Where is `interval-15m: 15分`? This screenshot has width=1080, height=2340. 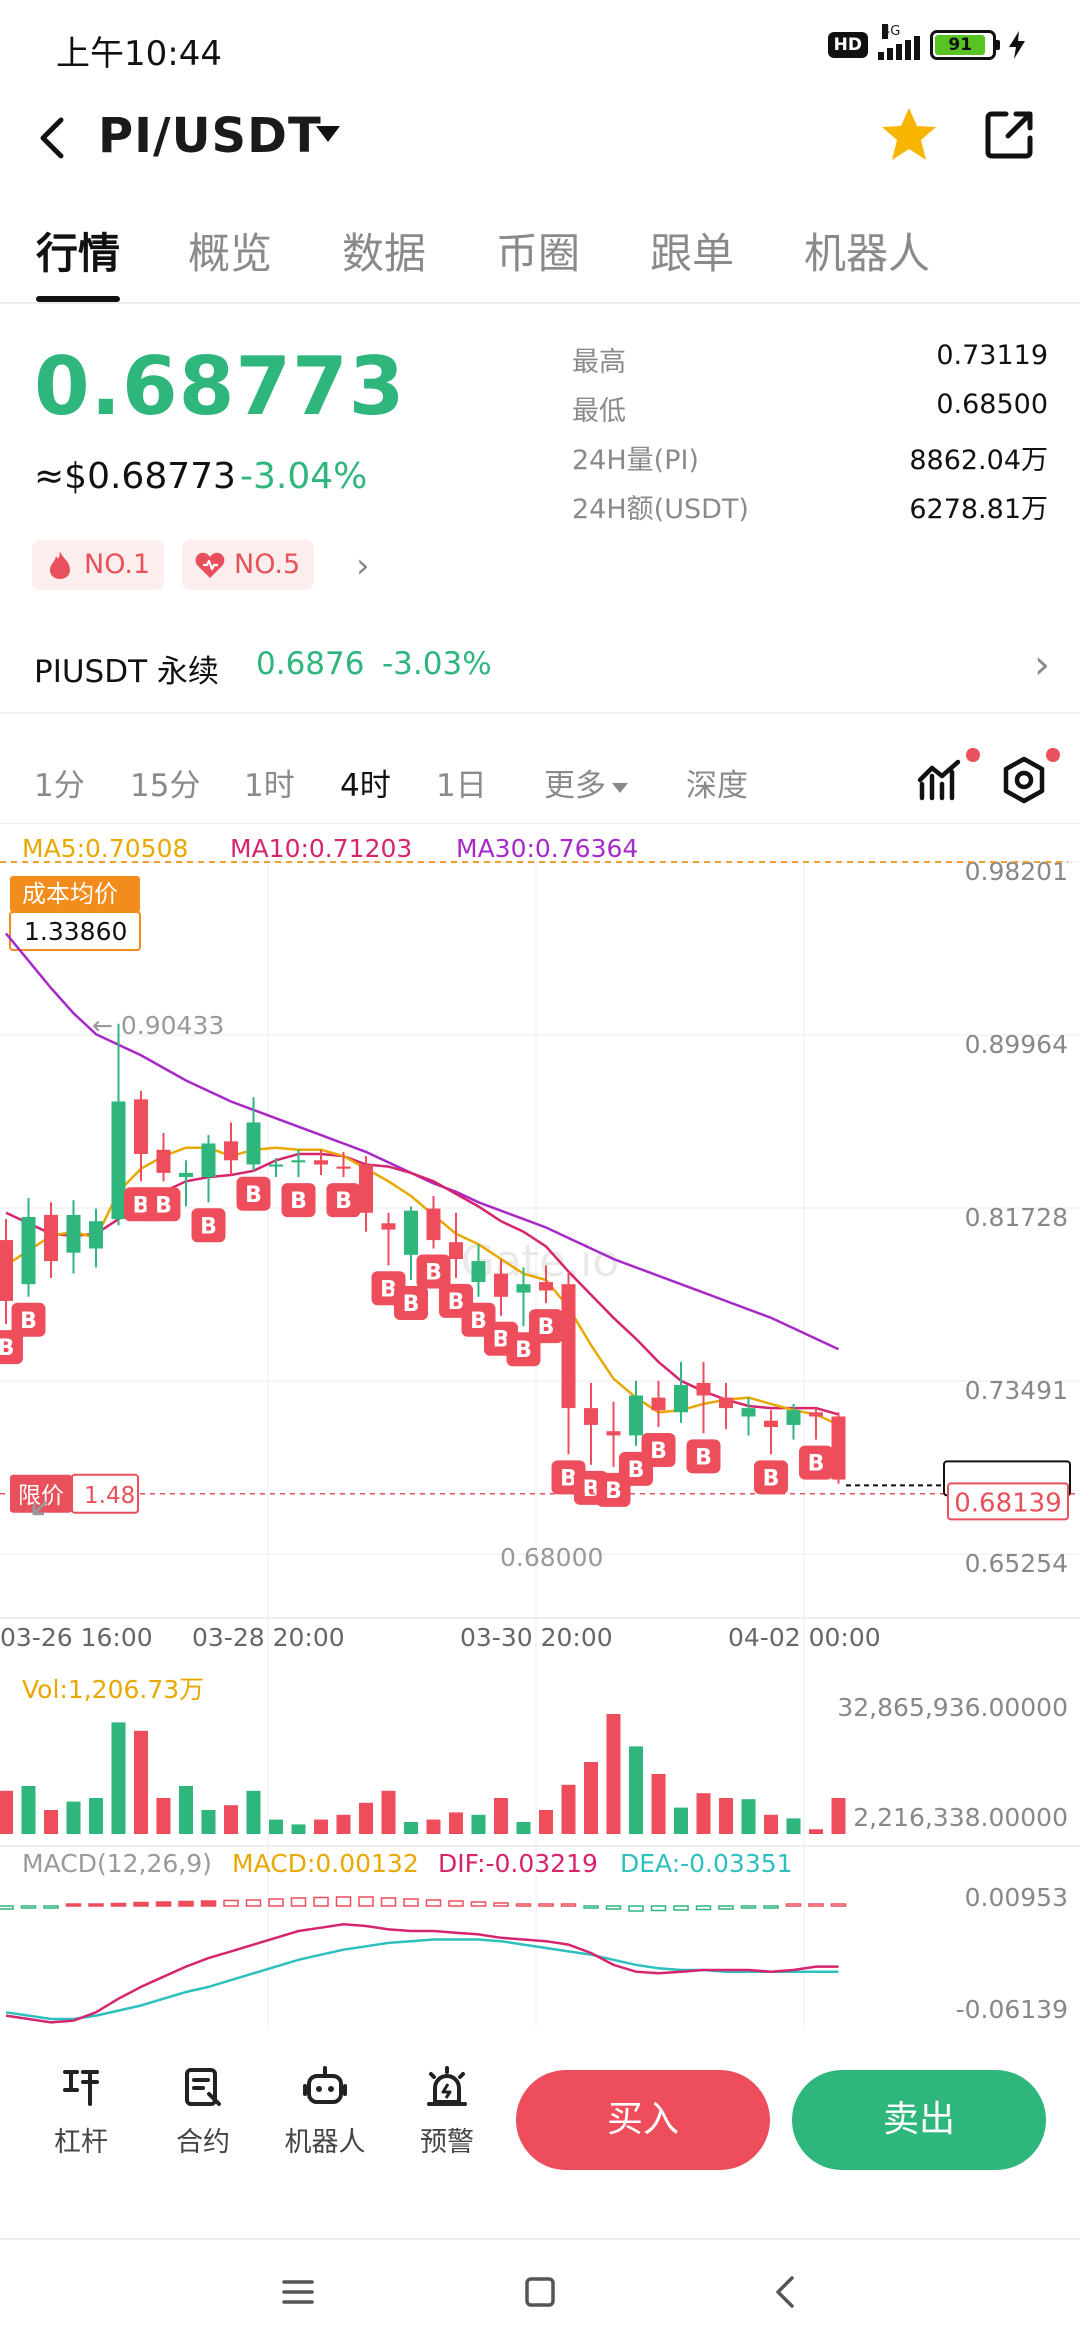 interval-15m: 15分 is located at coordinates (165, 786).